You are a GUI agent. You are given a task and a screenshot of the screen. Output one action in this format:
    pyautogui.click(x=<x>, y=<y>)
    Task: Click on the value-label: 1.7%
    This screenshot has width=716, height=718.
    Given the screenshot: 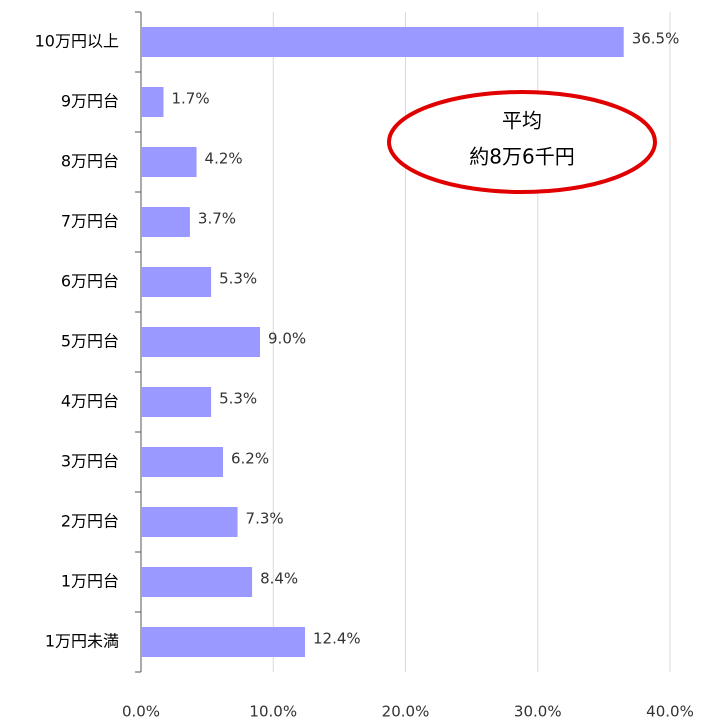 What is the action you would take?
    pyautogui.click(x=190, y=99)
    